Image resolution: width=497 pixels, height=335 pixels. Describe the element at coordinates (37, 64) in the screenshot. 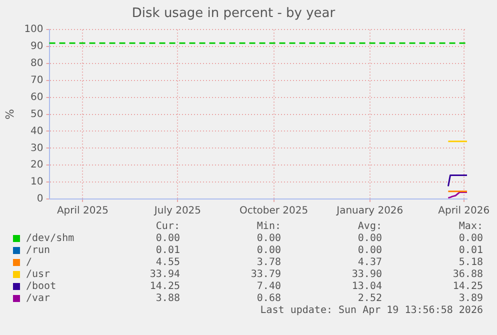

I see `y-tick-label: 80` at that location.